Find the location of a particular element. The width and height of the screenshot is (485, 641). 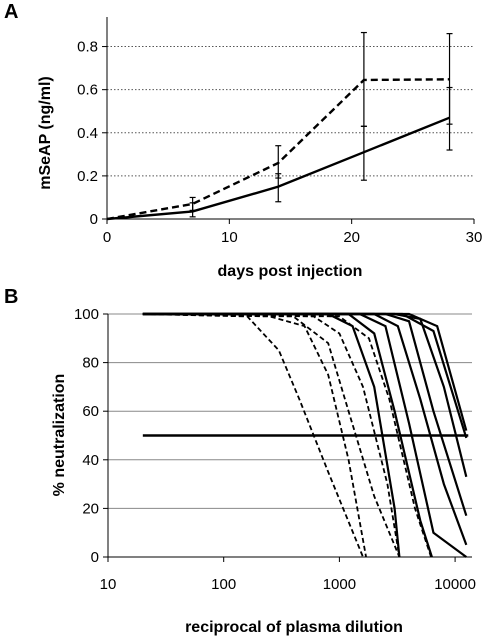

panel-a-y-axis-title: mSeAP (ng/ml) is located at coordinates (45, 133).